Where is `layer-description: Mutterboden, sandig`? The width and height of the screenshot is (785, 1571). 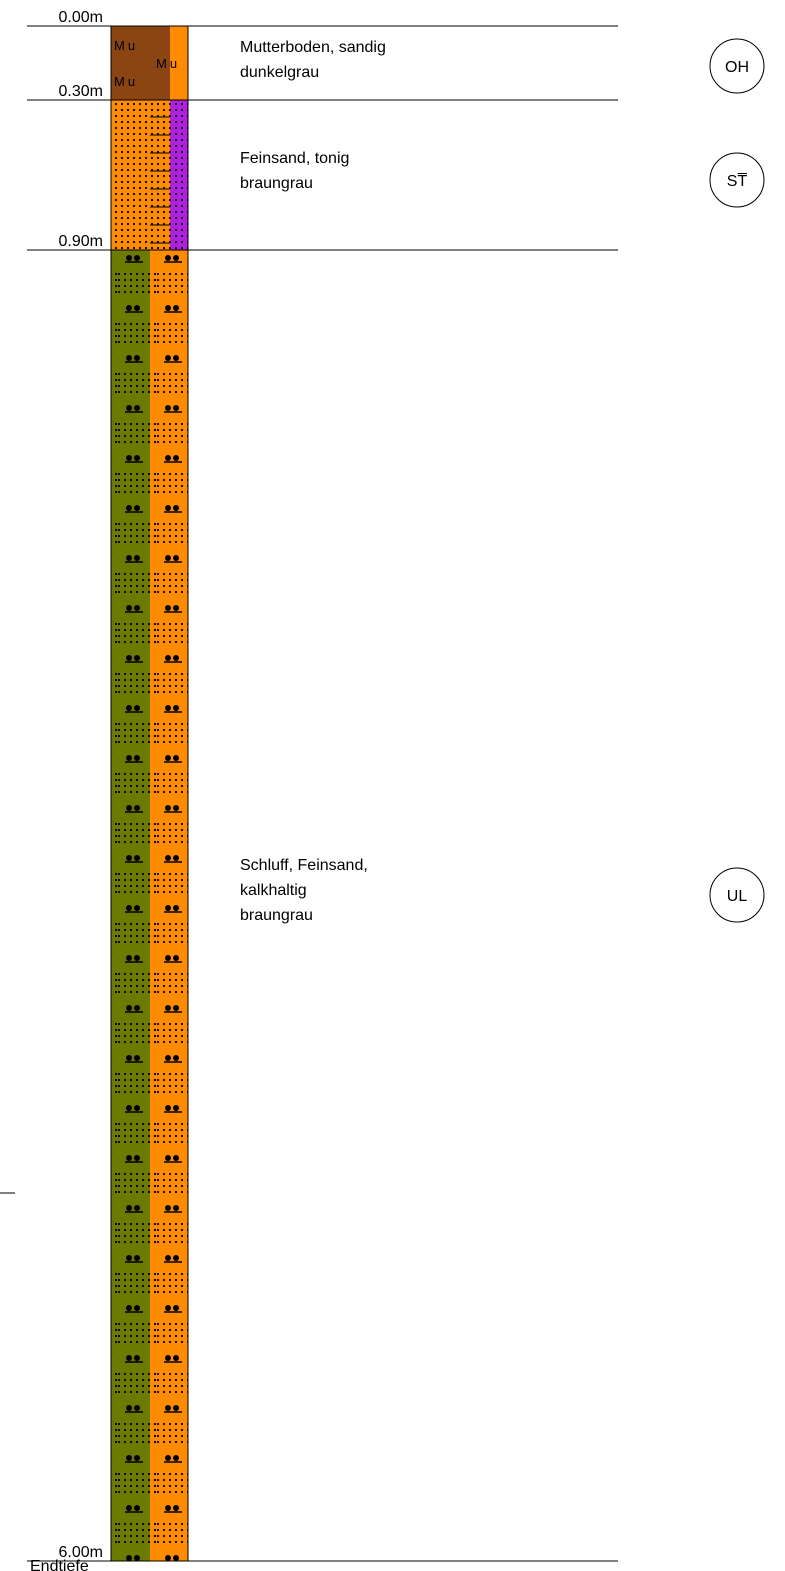
layer-description: Mutterboden, sandig is located at coordinates (313, 47).